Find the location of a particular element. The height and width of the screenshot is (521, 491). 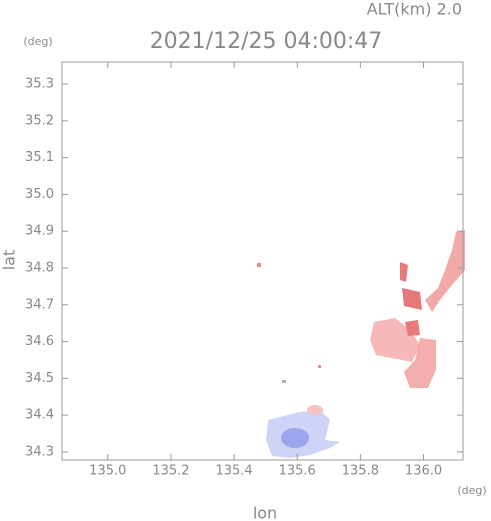

y-tick-label: 35.2 is located at coordinates (39, 120).